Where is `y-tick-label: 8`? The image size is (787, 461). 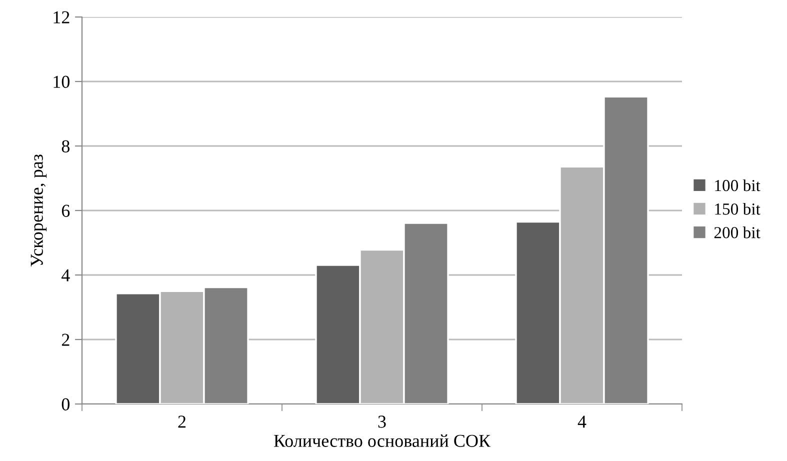
y-tick-label: 8 is located at coordinates (66, 146).